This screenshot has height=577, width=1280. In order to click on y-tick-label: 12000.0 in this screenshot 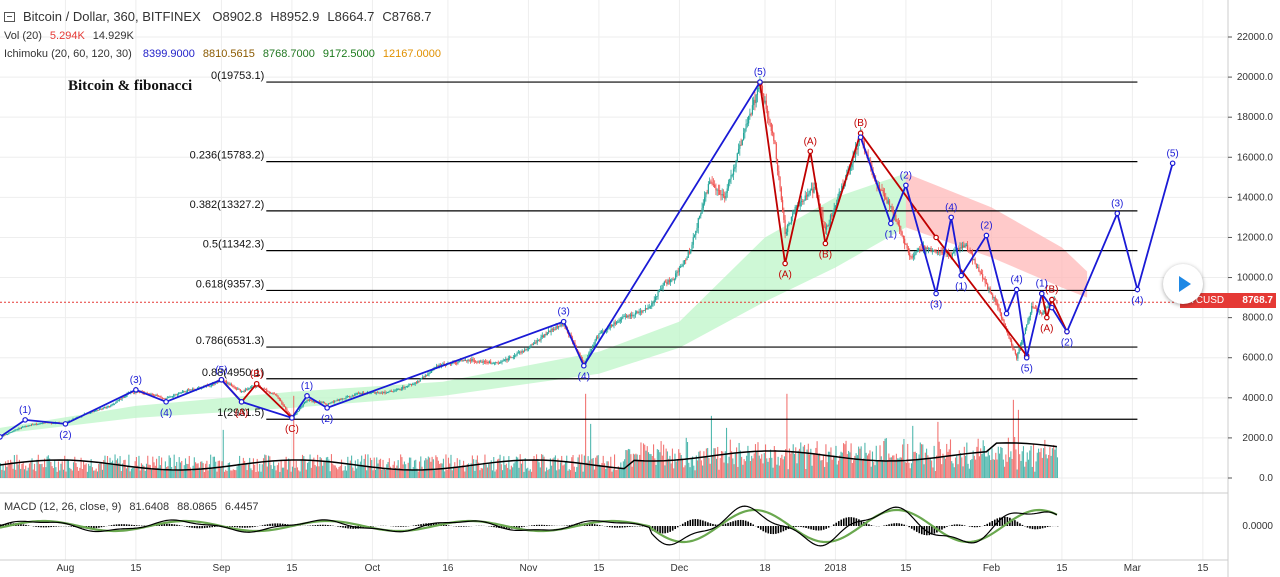, I will do `click(1255, 237)`.